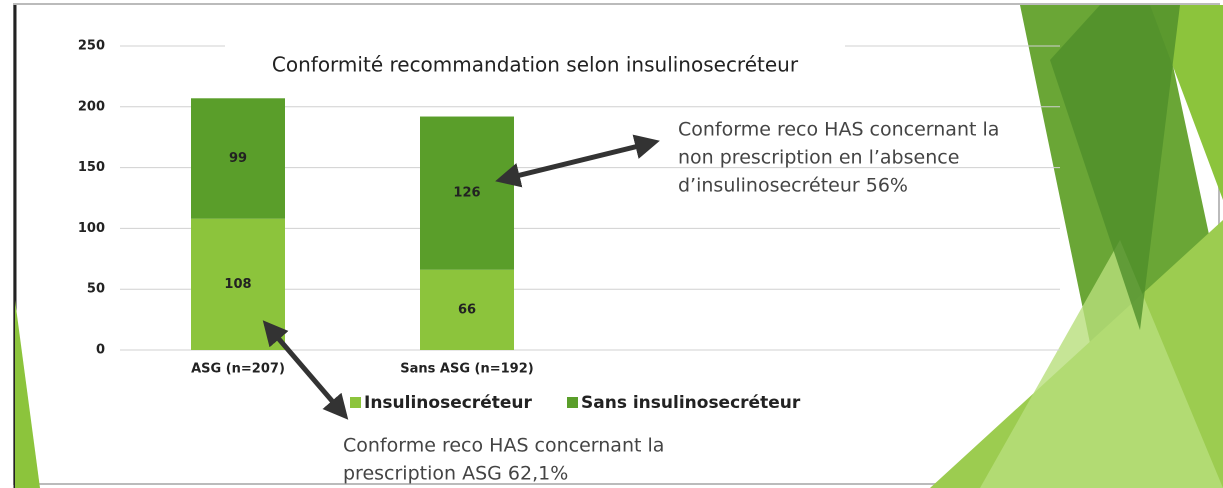  What do you see at coordinates (100, 350) in the screenshot?
I see `y-tick-label: 0` at bounding box center [100, 350].